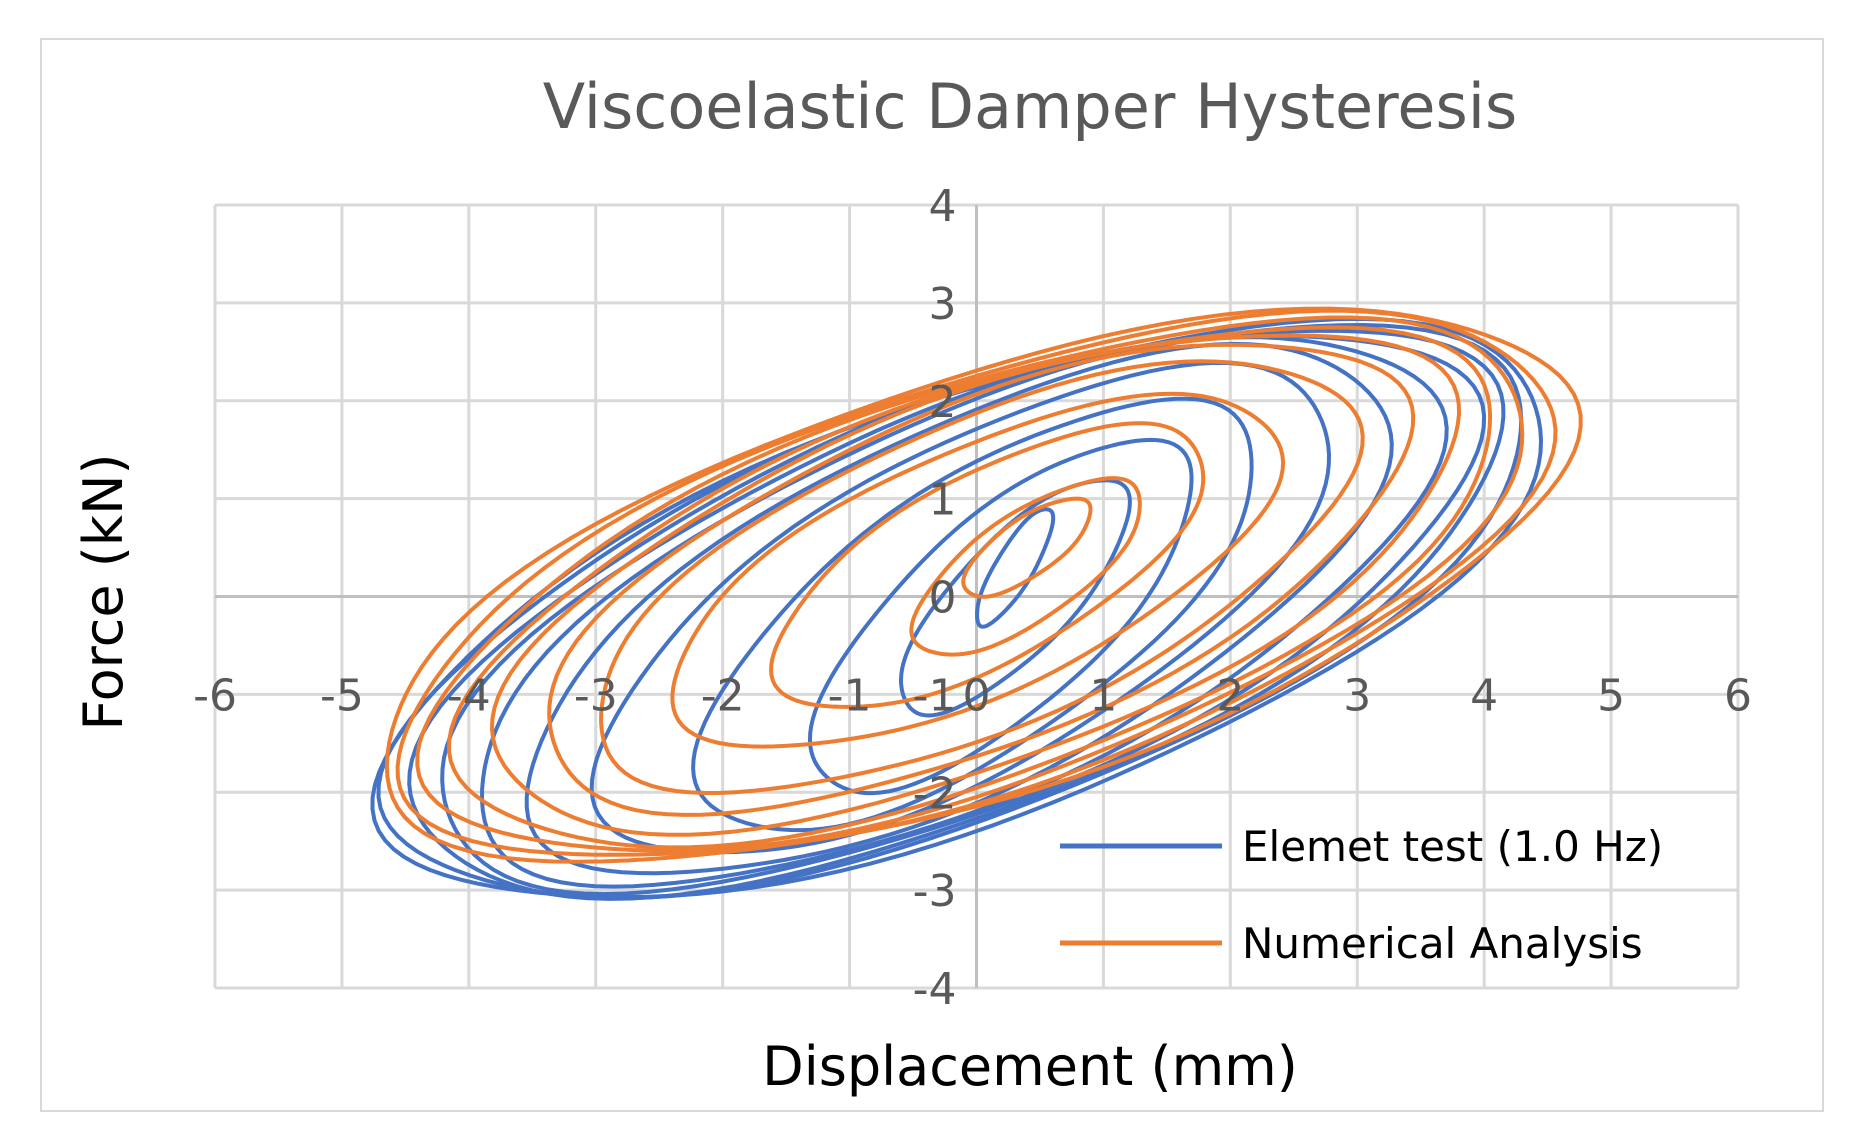  What do you see at coordinates (935, 989) in the screenshot?
I see `y-tick-label: -4` at bounding box center [935, 989].